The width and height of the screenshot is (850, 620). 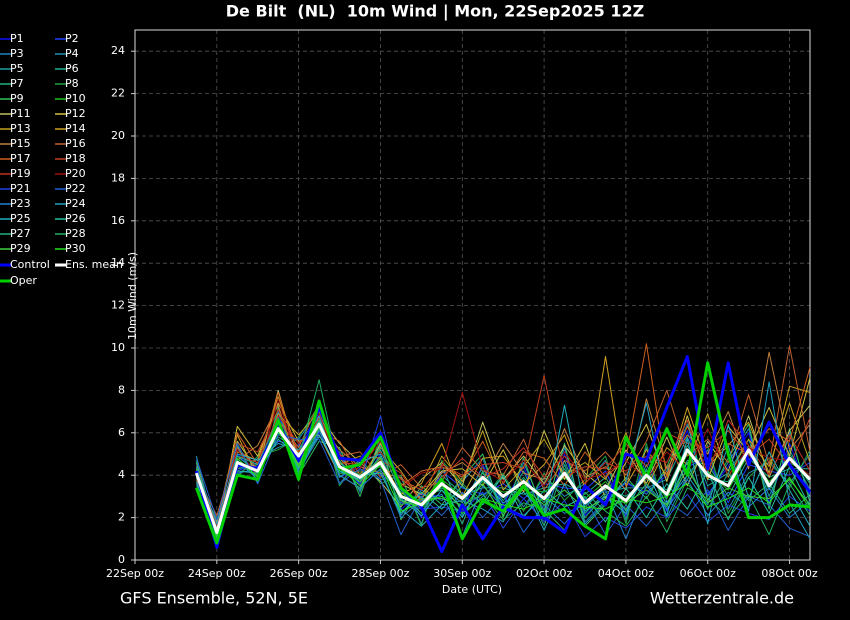 What do you see at coordinates (121, 474) in the screenshot?
I see `y-tick-label: 4` at bounding box center [121, 474].